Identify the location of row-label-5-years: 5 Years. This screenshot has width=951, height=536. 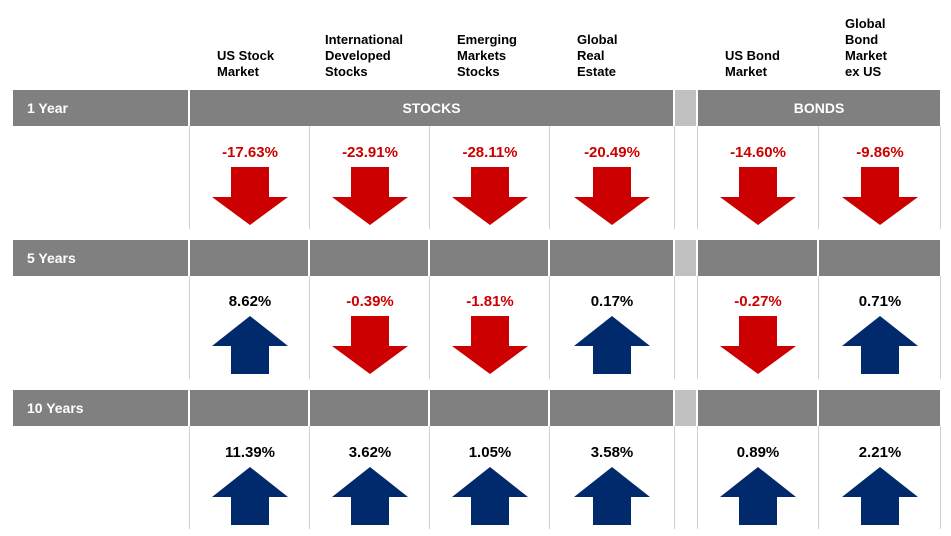
(51, 258).